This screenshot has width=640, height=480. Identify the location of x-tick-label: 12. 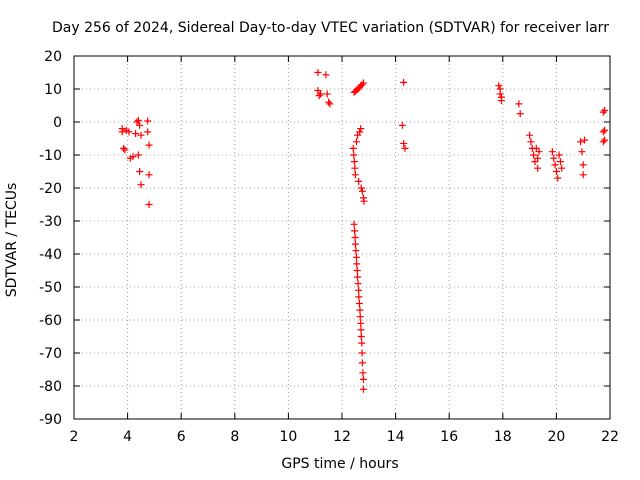
(342, 437).